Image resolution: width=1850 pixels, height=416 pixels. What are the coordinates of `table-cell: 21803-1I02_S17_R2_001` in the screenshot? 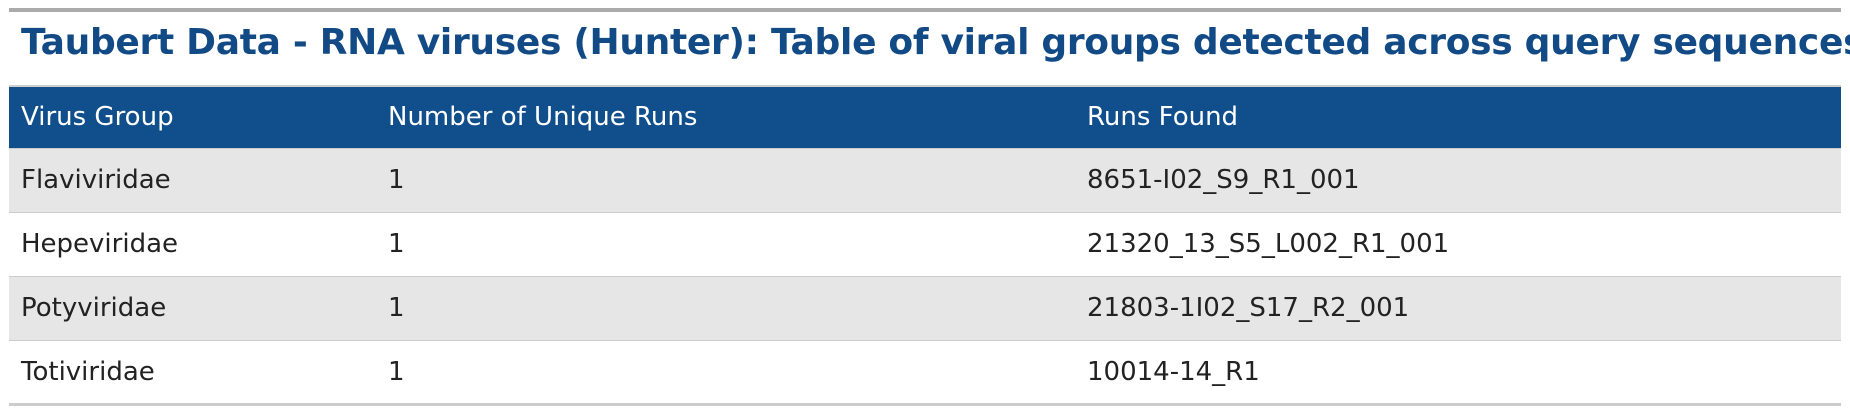 It's located at (1248, 308).